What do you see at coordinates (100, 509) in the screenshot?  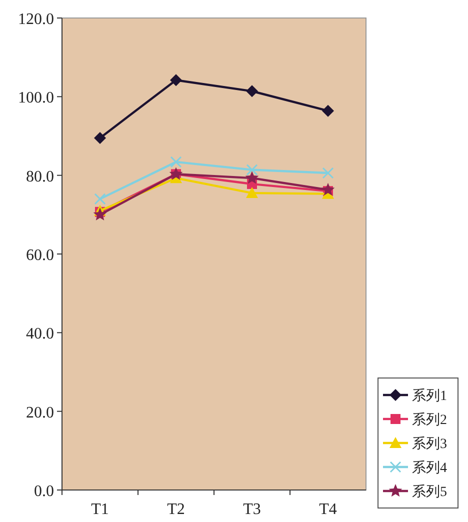 I see `x-tick-label: T1` at bounding box center [100, 509].